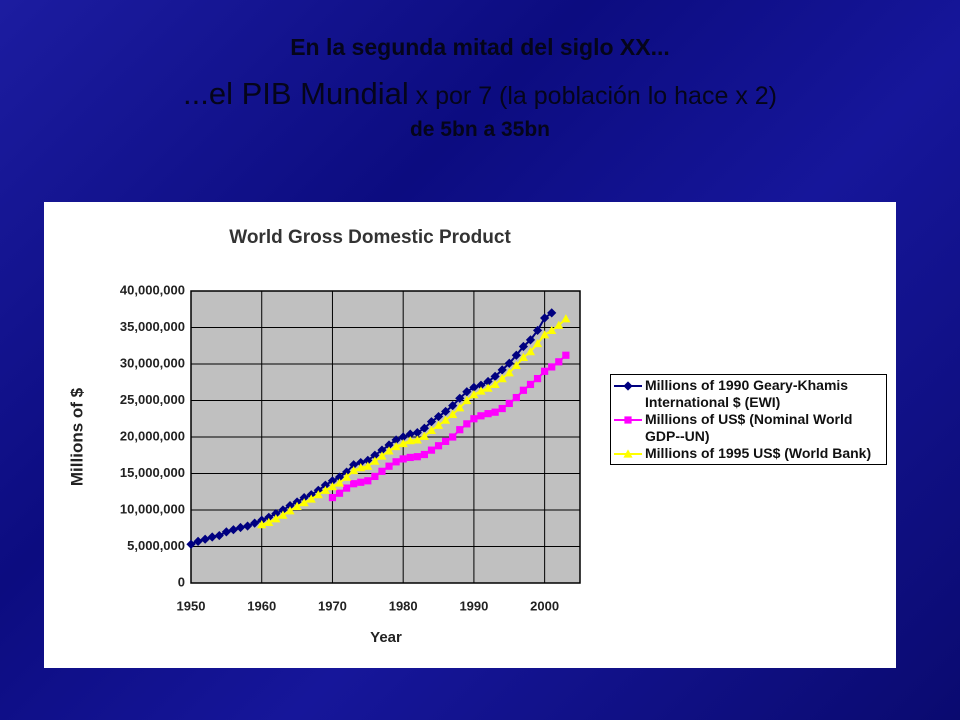 The width and height of the screenshot is (960, 720). I want to click on x-tick-label: 1950, so click(191, 605).